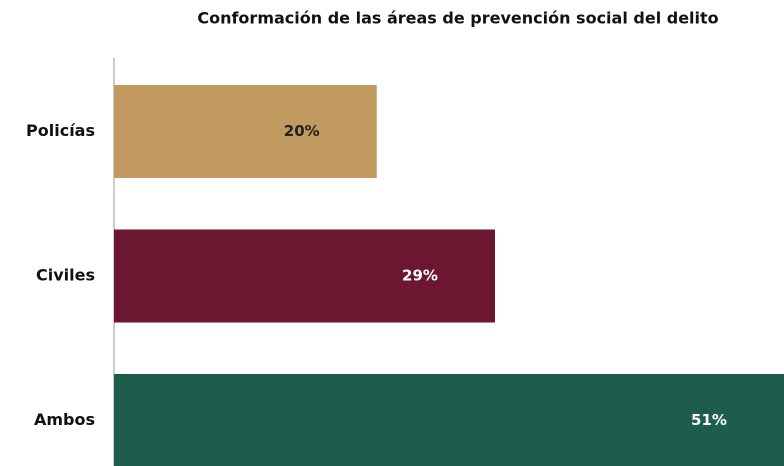 The width and height of the screenshot is (784, 466). Describe the element at coordinates (65, 275) in the screenshot. I see `category-label: Civiles` at that location.